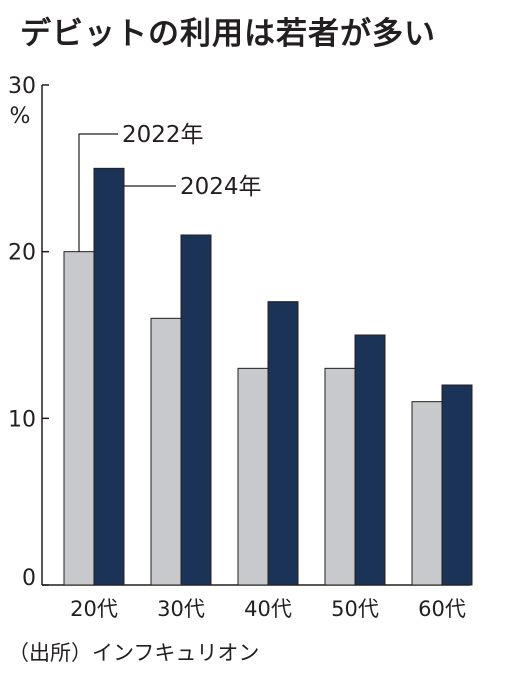 The height and width of the screenshot is (677, 506). Describe the element at coordinates (253, 476) in the screenshot. I see `bar-2022年-40代` at that location.